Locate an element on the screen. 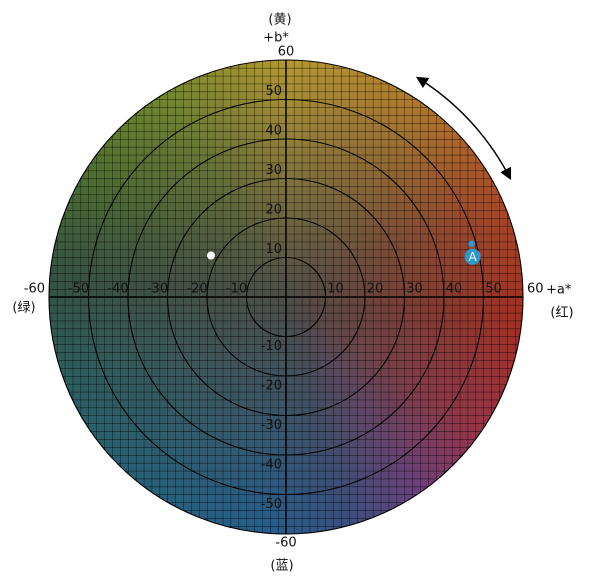  yellow-label: (黄) is located at coordinates (279, 20).